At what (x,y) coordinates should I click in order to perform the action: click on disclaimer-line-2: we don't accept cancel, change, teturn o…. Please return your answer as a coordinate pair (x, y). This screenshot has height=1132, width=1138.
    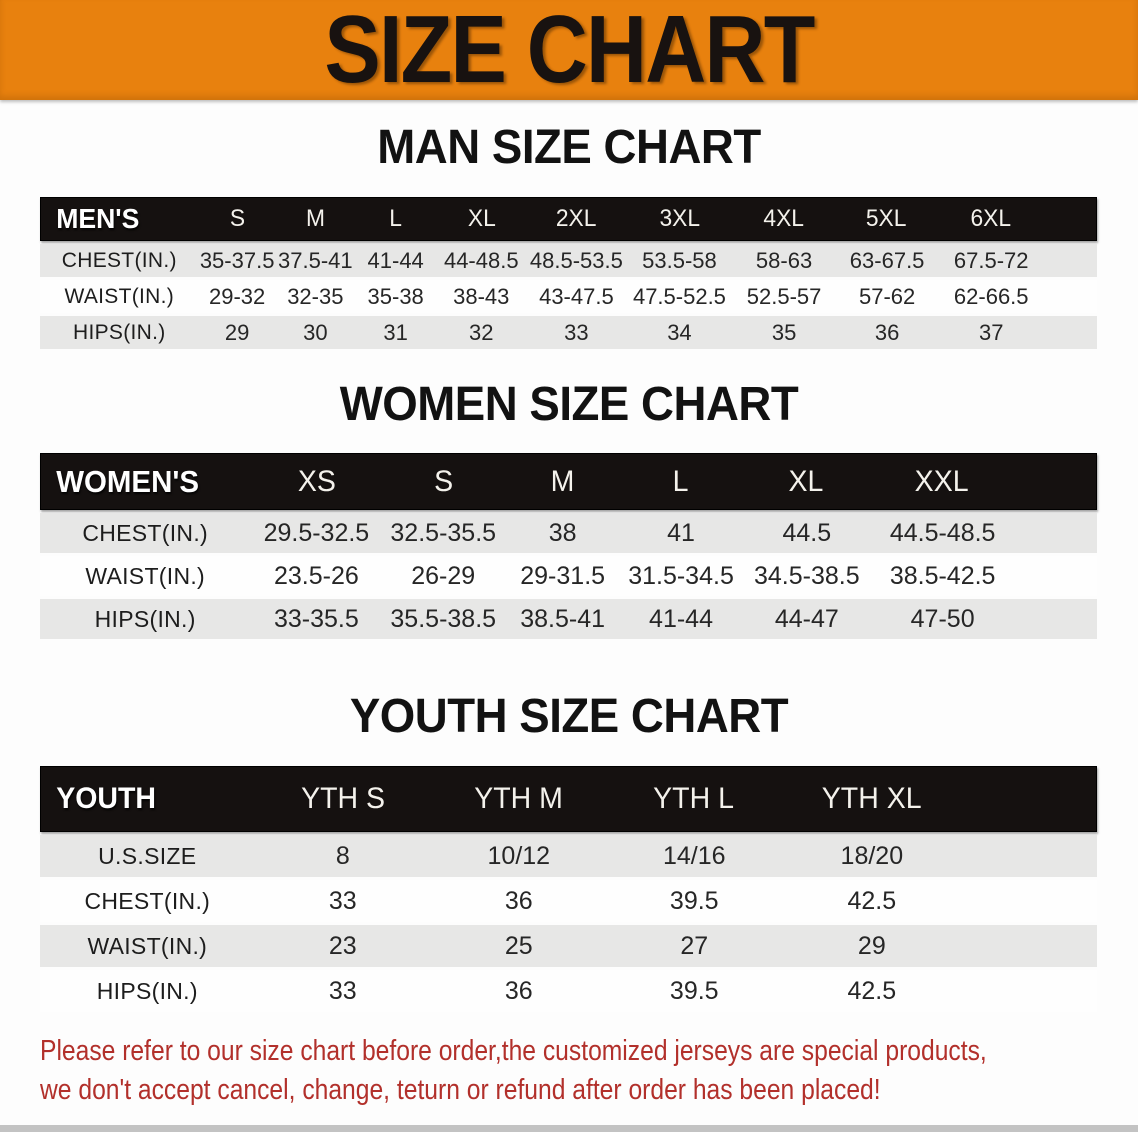
    Looking at the image, I should click on (460, 1090).